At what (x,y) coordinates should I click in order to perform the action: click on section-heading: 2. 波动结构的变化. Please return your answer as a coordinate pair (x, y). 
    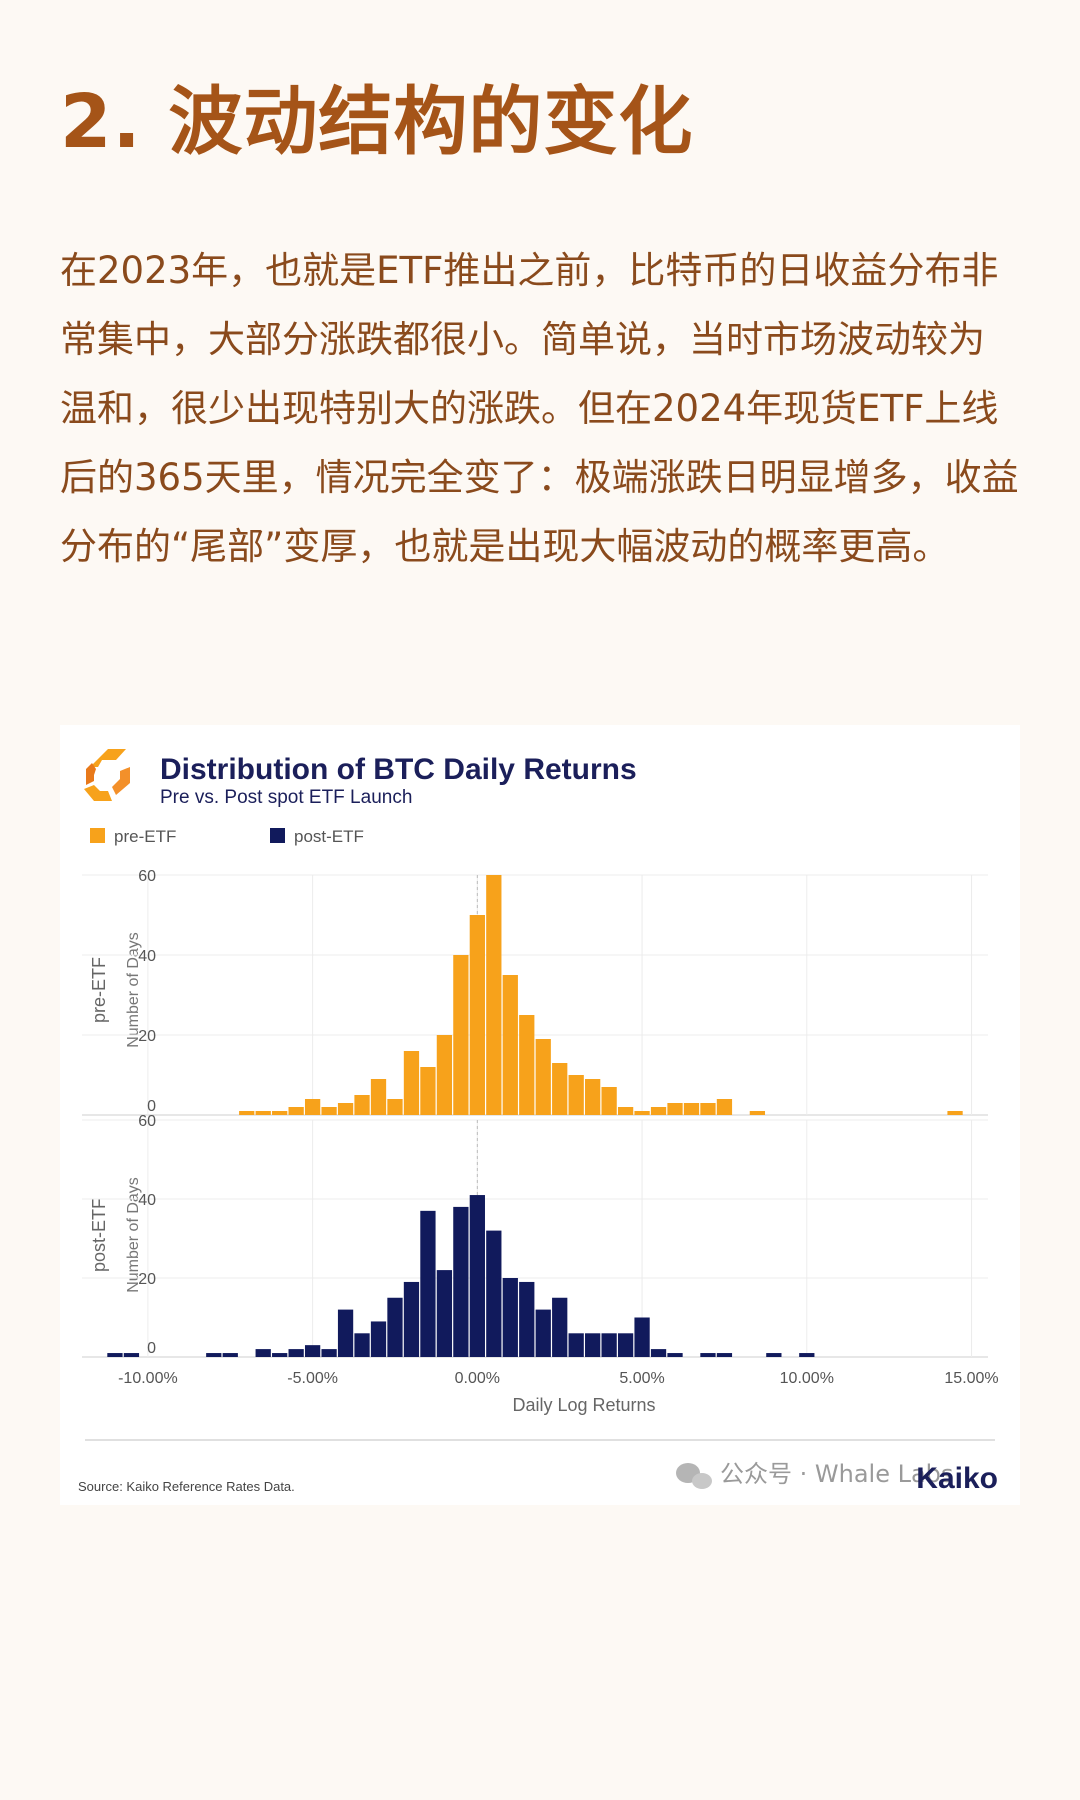
    Looking at the image, I should click on (377, 122).